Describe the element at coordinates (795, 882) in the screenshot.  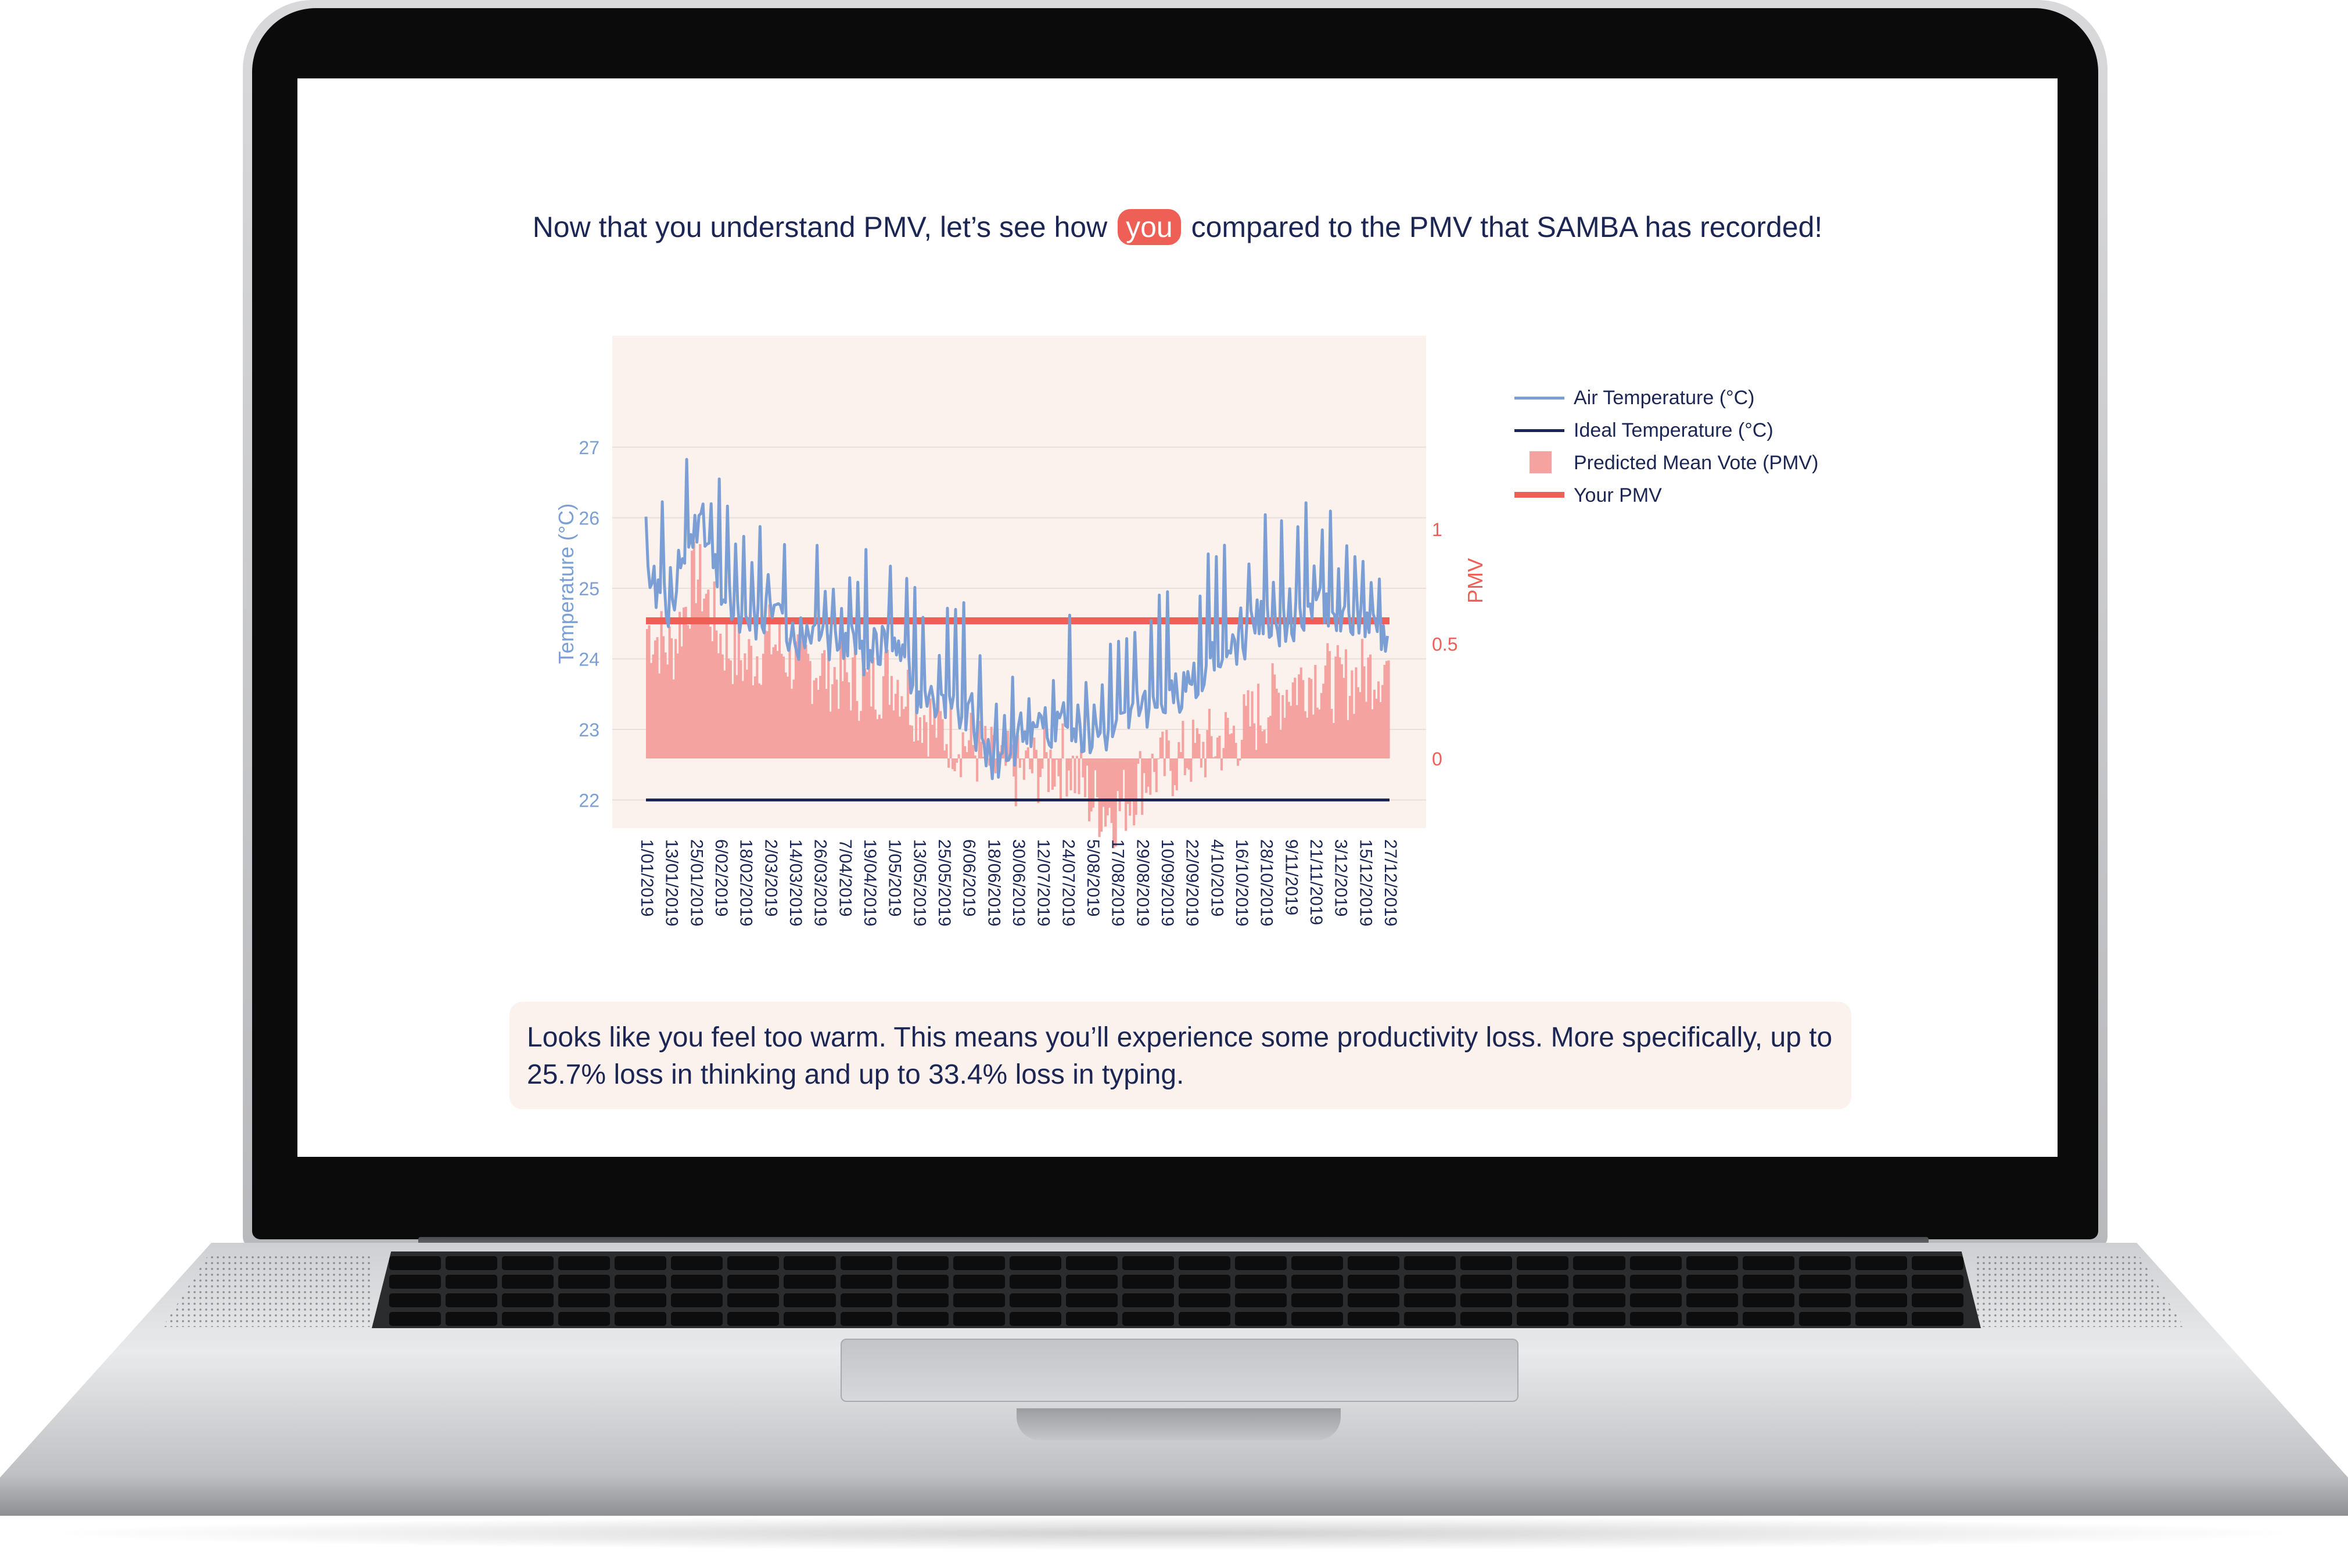
I see `x-tick-label: 14/03/2019` at that location.